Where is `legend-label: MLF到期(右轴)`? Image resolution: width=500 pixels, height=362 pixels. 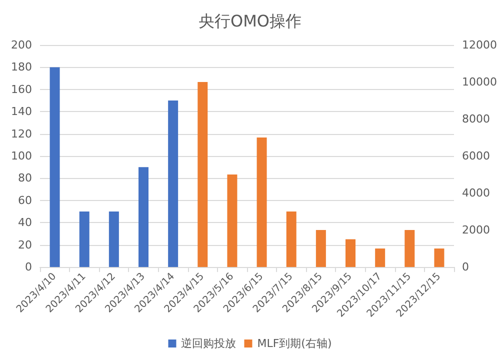
legend-label: MLF到期(右轴) is located at coordinates (294, 343).